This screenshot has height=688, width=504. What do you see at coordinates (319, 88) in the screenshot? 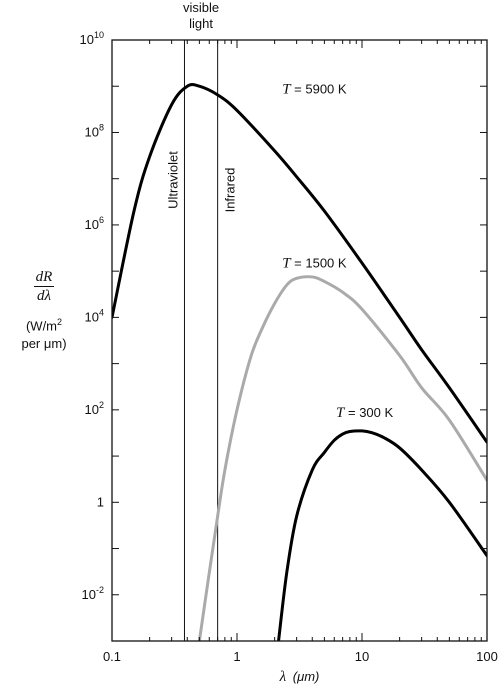
I see `series-label-5900k-rest: = 5900 K` at bounding box center [319, 88].